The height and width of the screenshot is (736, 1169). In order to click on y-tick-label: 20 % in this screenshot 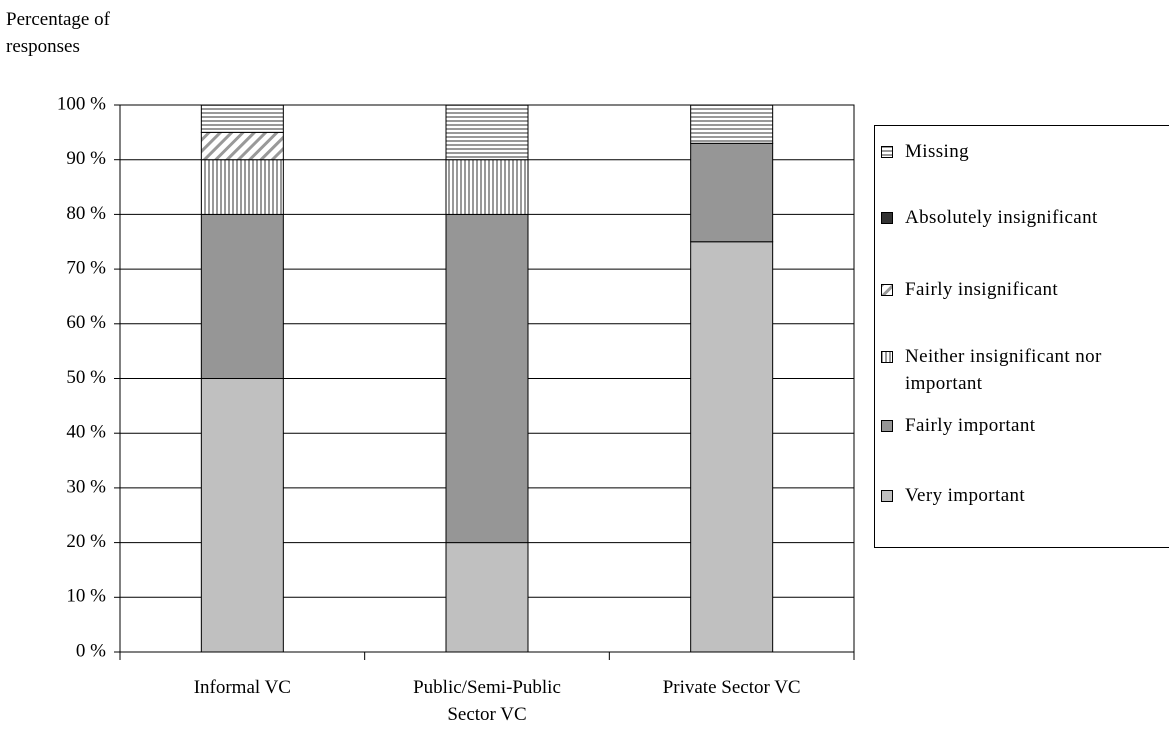, I will do `click(86, 541)`.